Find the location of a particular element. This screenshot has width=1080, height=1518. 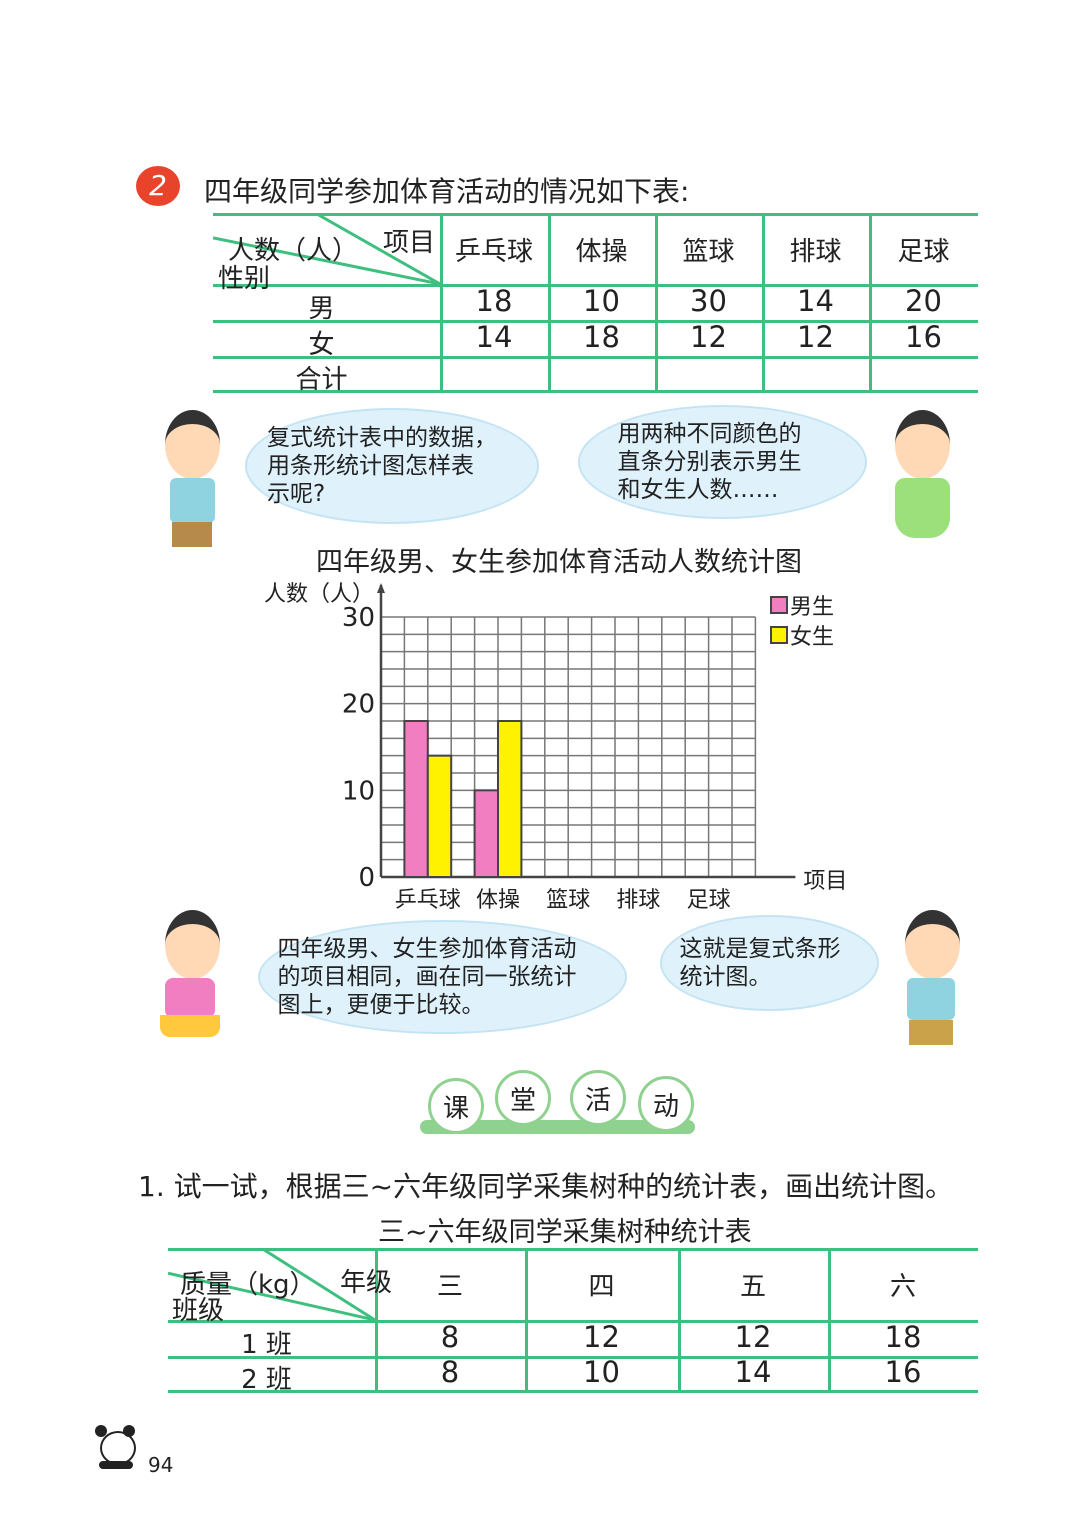

speech-bubble-boy1: 复式统计表中的数据， 用条形统计图怎样表 示呢? is located at coordinates (392, 466).